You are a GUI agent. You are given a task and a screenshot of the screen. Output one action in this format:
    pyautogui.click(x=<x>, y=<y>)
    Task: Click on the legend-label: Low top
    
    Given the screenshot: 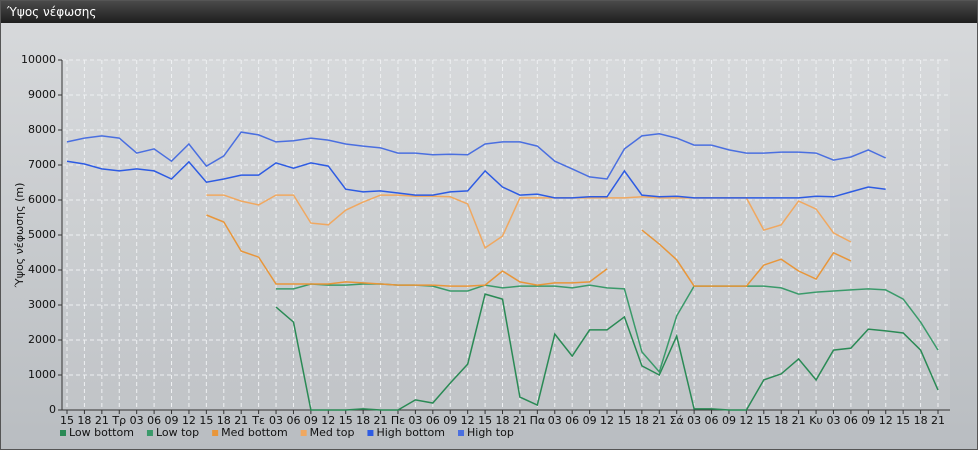 What is the action you would take?
    pyautogui.click(x=177, y=432)
    